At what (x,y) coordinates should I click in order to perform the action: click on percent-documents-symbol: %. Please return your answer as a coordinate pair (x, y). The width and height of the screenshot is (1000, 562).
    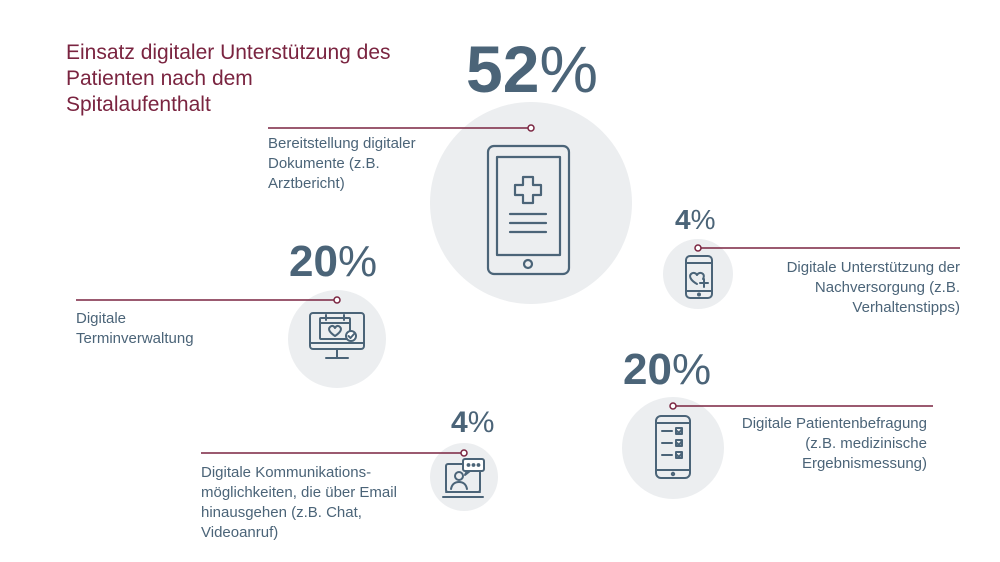
    Looking at the image, I should click on (569, 69).